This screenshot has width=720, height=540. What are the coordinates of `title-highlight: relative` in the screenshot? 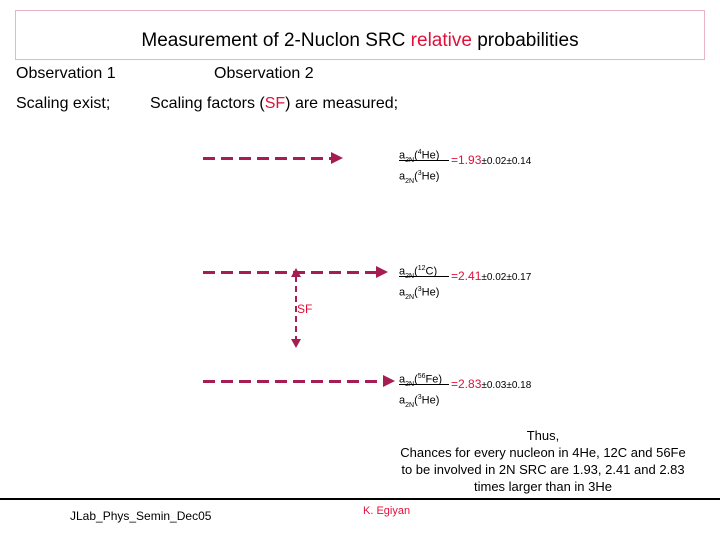 It's located at (441, 40).